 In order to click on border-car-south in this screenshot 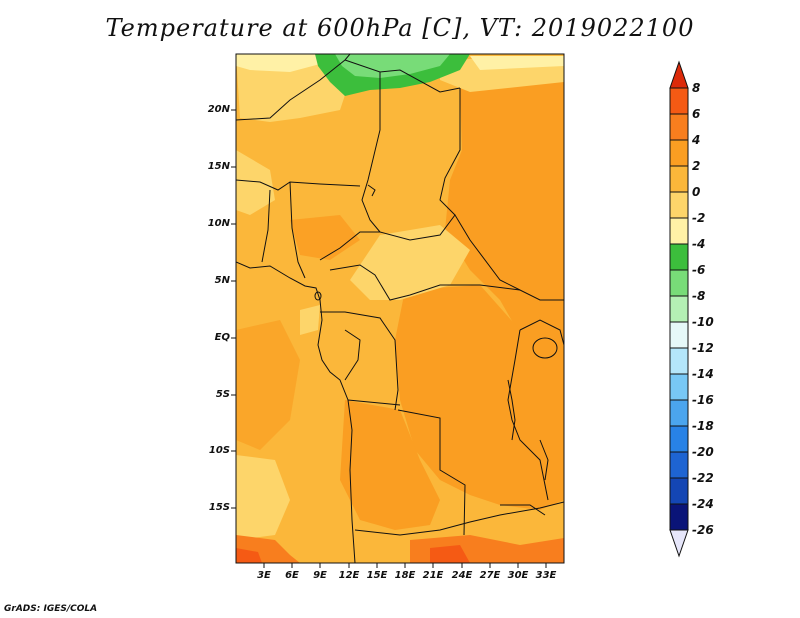, I will do `click(446, 282)`.